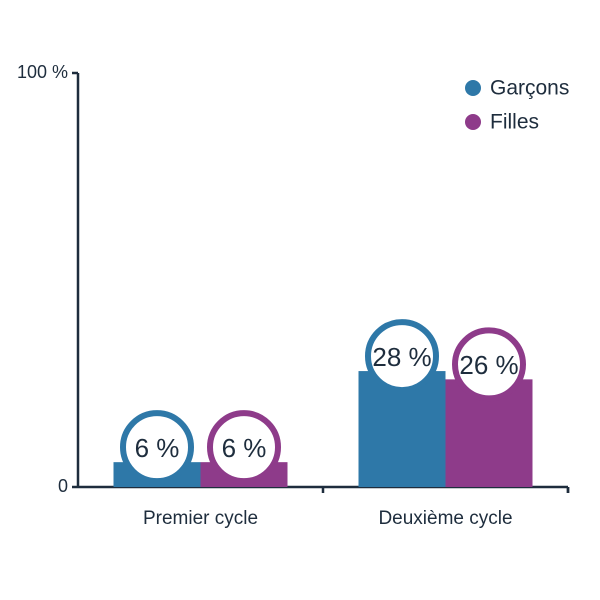 Image resolution: width=600 pixels, height=600 pixels. I want to click on y-tick-label: 0, so click(63, 486).